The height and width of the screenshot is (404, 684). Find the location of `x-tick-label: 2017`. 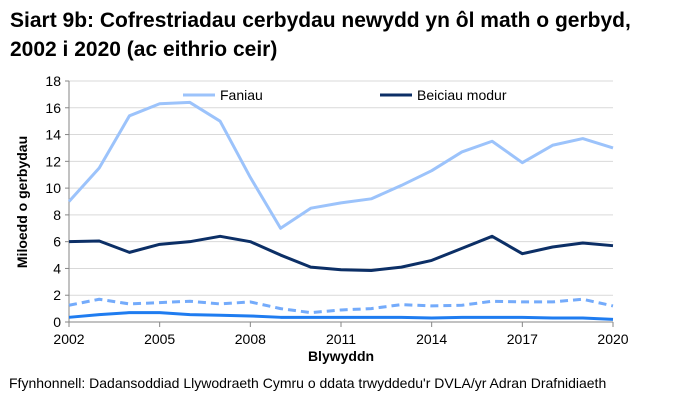

x-tick-label: 2017 is located at coordinates (522, 339).